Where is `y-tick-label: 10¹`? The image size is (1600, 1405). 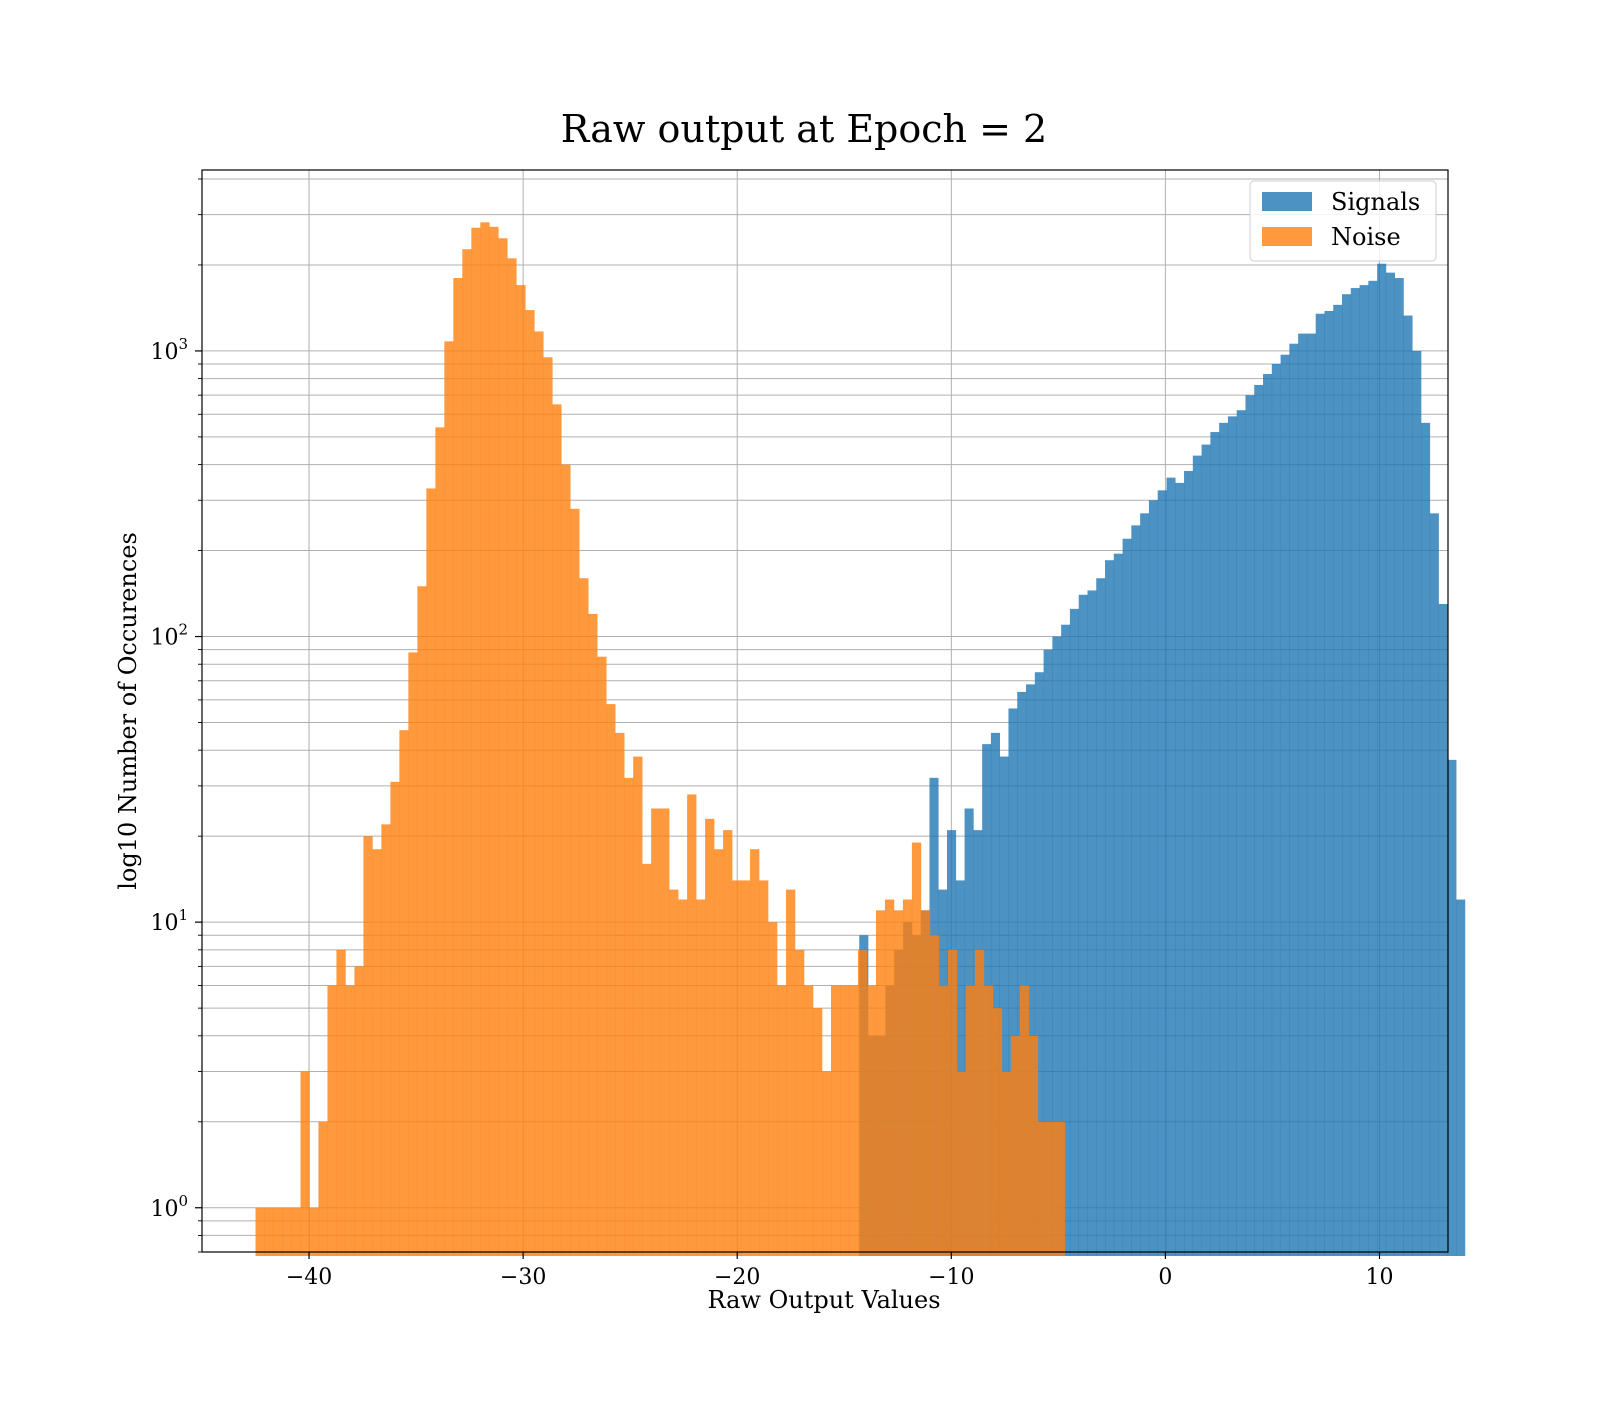
y-tick-label: 10¹ is located at coordinates (169, 921).